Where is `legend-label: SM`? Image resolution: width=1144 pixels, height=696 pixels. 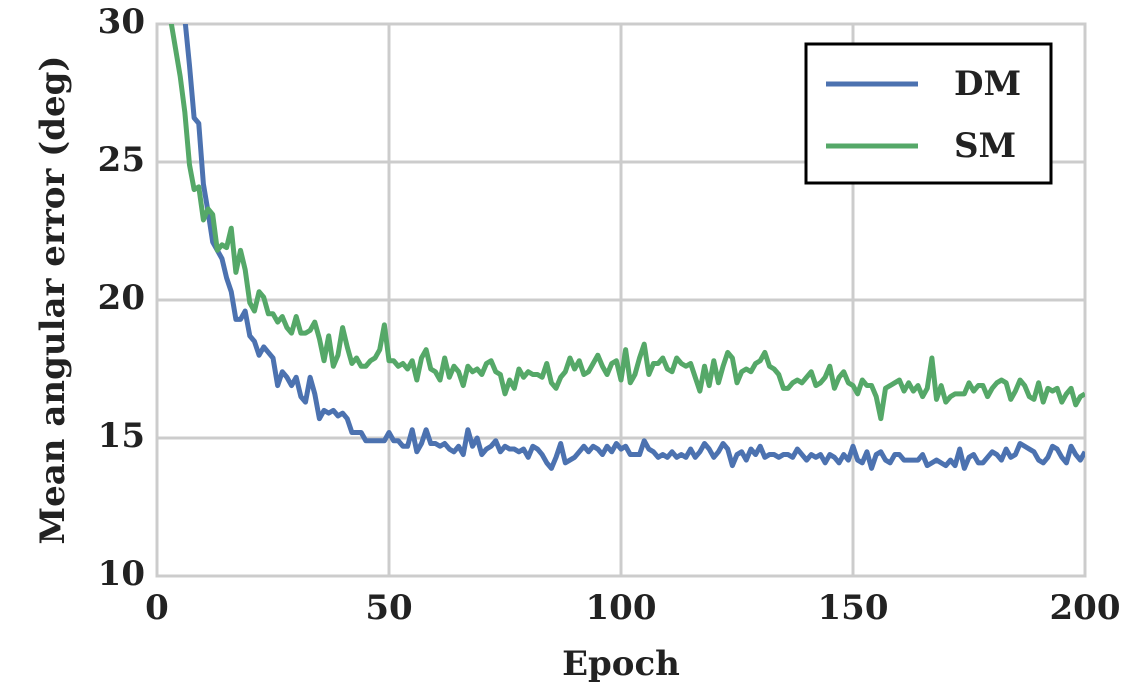
legend-label: SM is located at coordinates (985, 146).